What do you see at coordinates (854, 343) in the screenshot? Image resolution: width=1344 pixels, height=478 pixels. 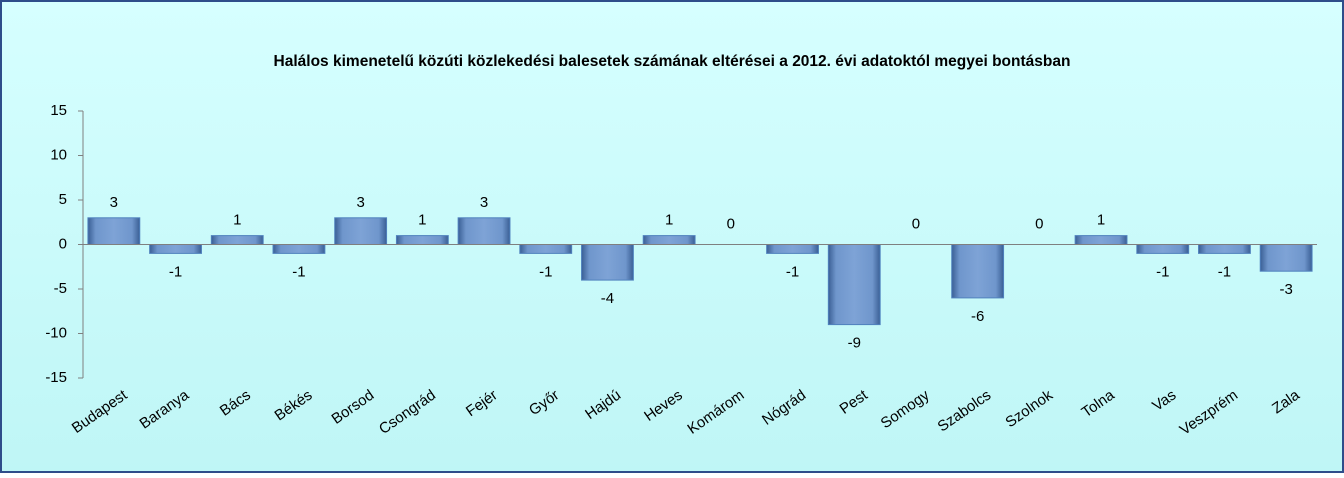 I see `data-label: -9` at bounding box center [854, 343].